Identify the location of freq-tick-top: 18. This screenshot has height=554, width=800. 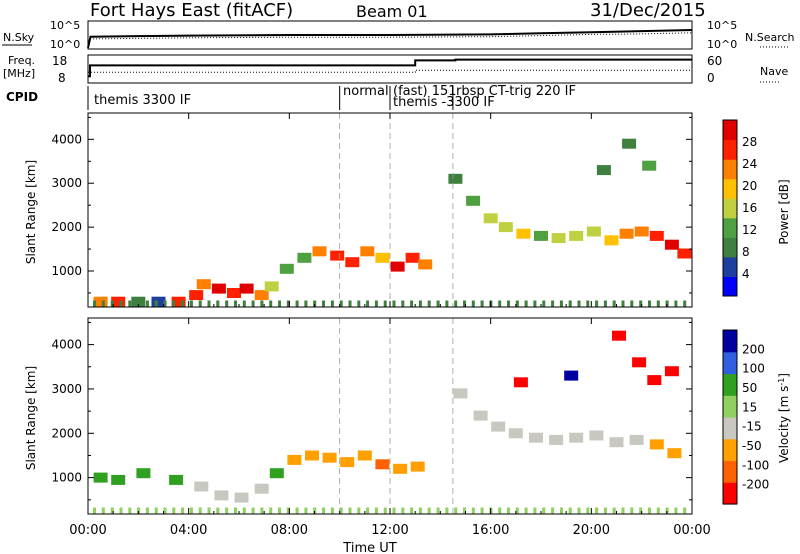
(59, 61).